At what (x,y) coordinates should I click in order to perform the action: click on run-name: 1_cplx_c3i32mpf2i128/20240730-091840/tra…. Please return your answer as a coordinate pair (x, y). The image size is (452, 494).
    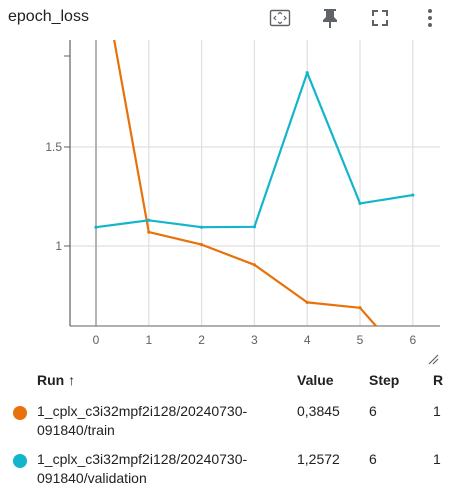
    Looking at the image, I should click on (163, 421).